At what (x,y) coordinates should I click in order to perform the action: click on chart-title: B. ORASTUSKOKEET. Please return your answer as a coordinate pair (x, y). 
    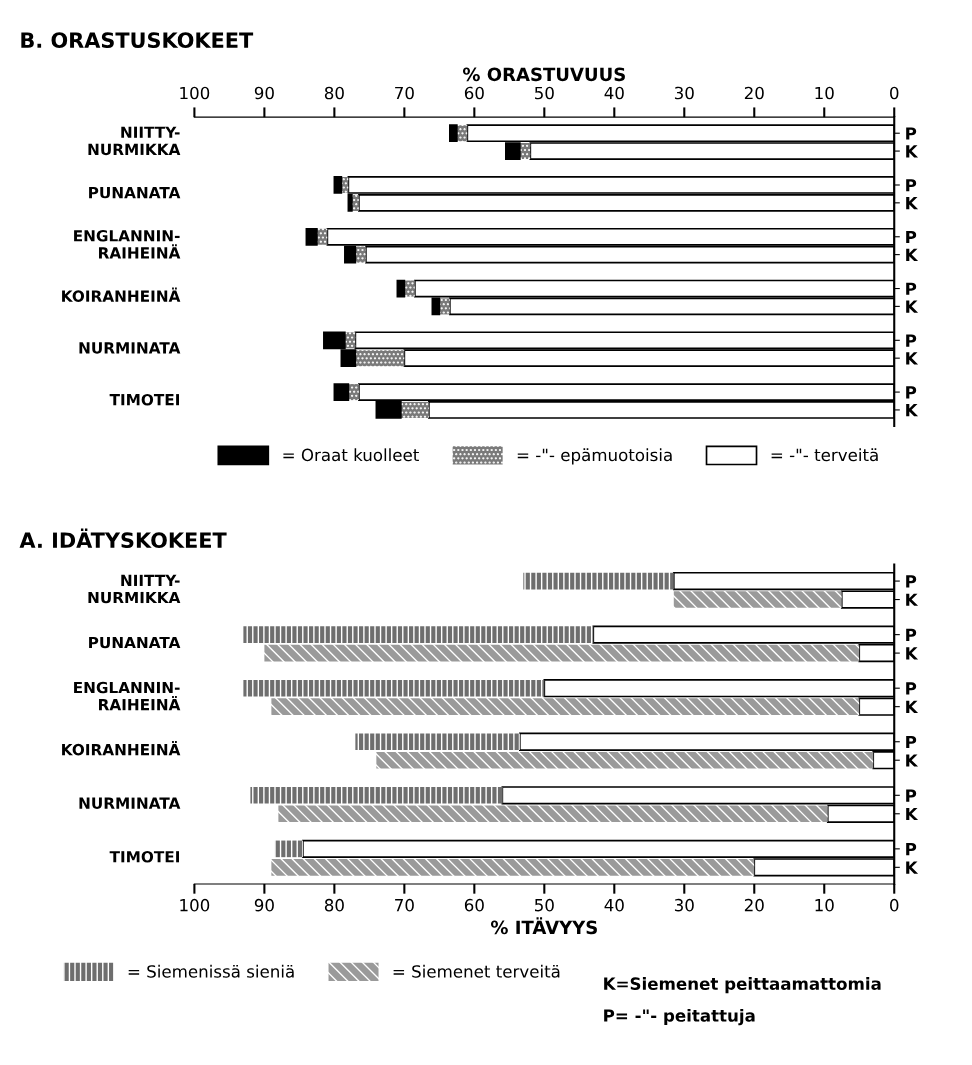
    Looking at the image, I should click on (137, 40).